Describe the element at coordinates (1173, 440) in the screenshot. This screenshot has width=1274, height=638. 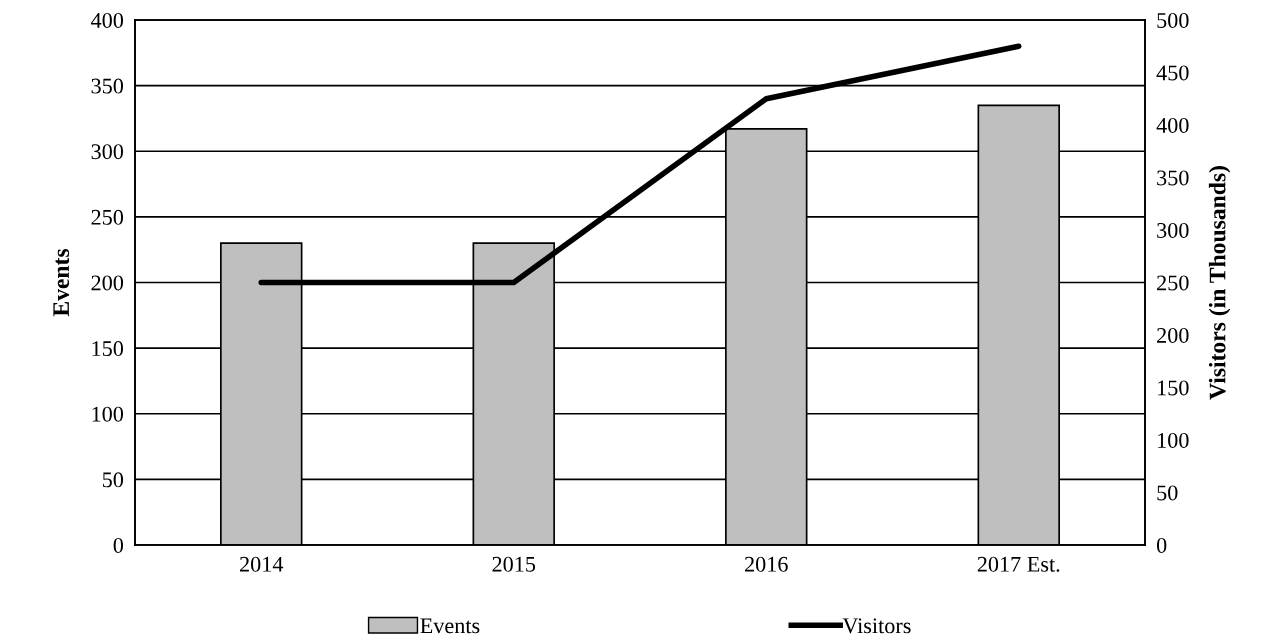
I see `y2-tick-label: 100` at that location.